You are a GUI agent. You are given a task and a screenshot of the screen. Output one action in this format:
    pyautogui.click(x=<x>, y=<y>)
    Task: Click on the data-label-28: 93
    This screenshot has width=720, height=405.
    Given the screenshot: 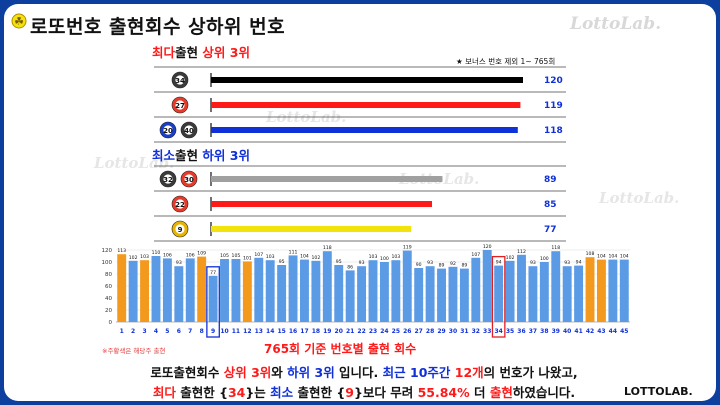 What is the action you would take?
    pyautogui.click(x=430, y=263)
    